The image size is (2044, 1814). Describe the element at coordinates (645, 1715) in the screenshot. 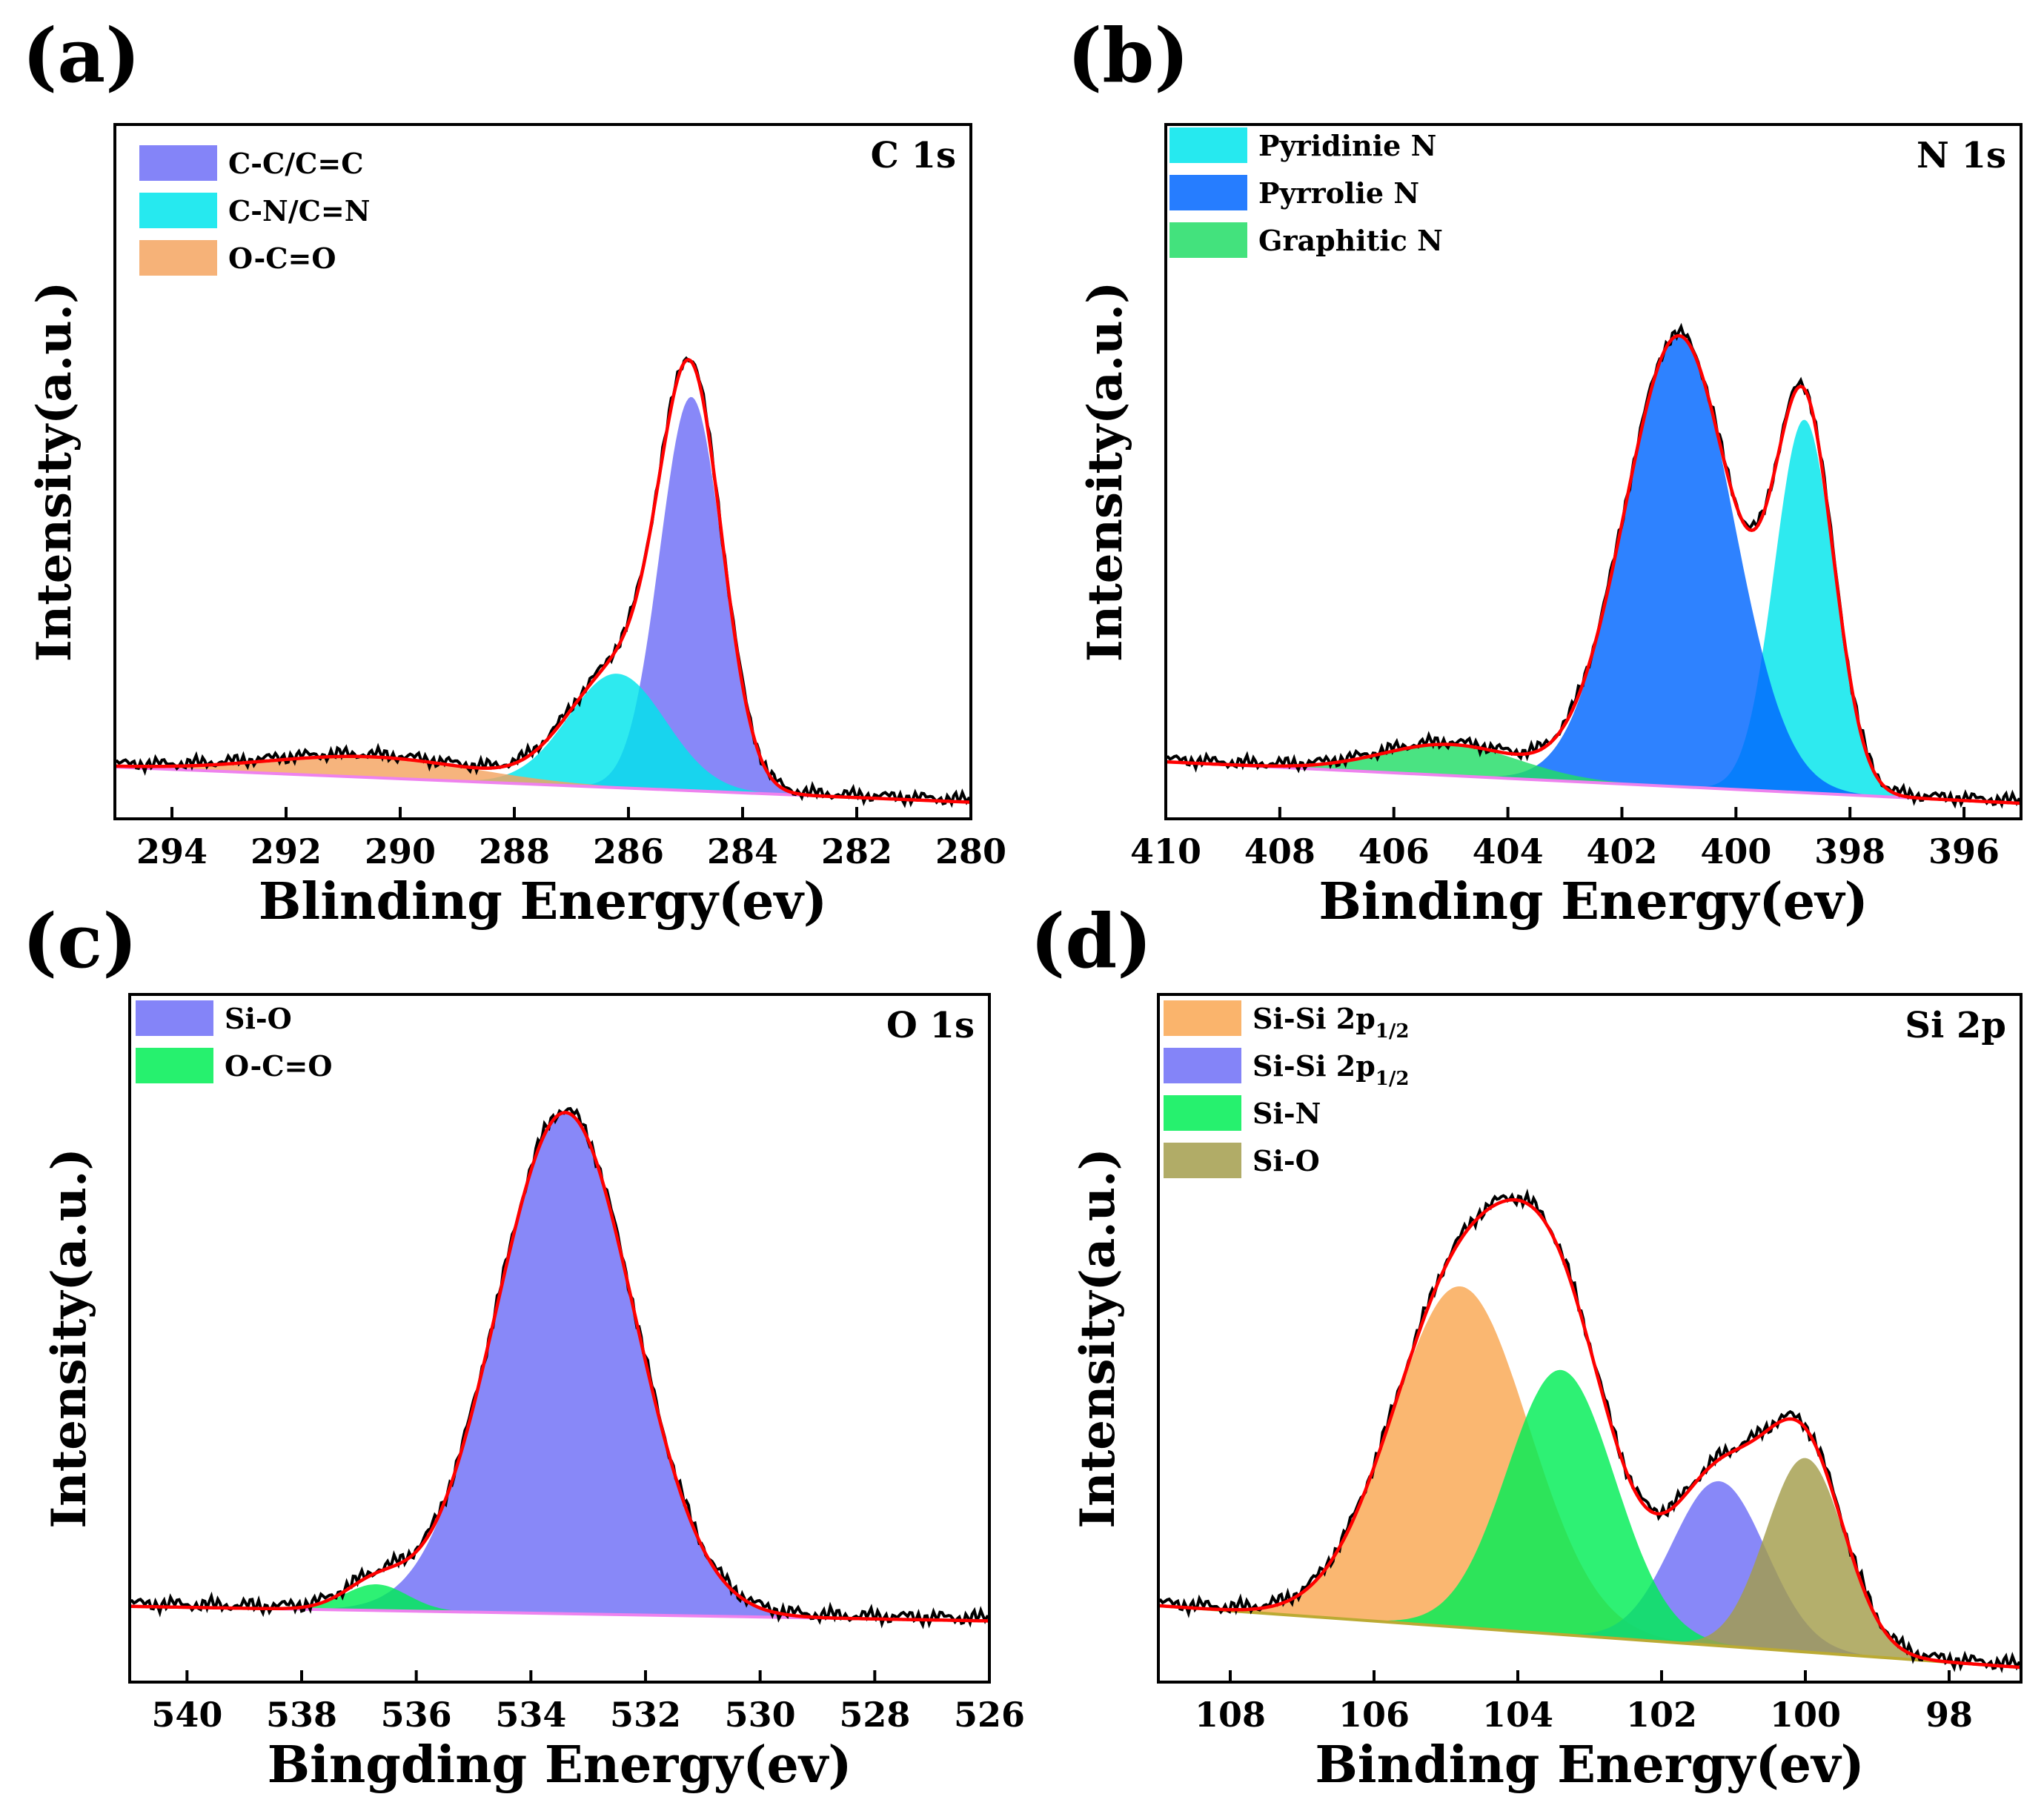

I see `x-tick-label-c-4: 532` at that location.